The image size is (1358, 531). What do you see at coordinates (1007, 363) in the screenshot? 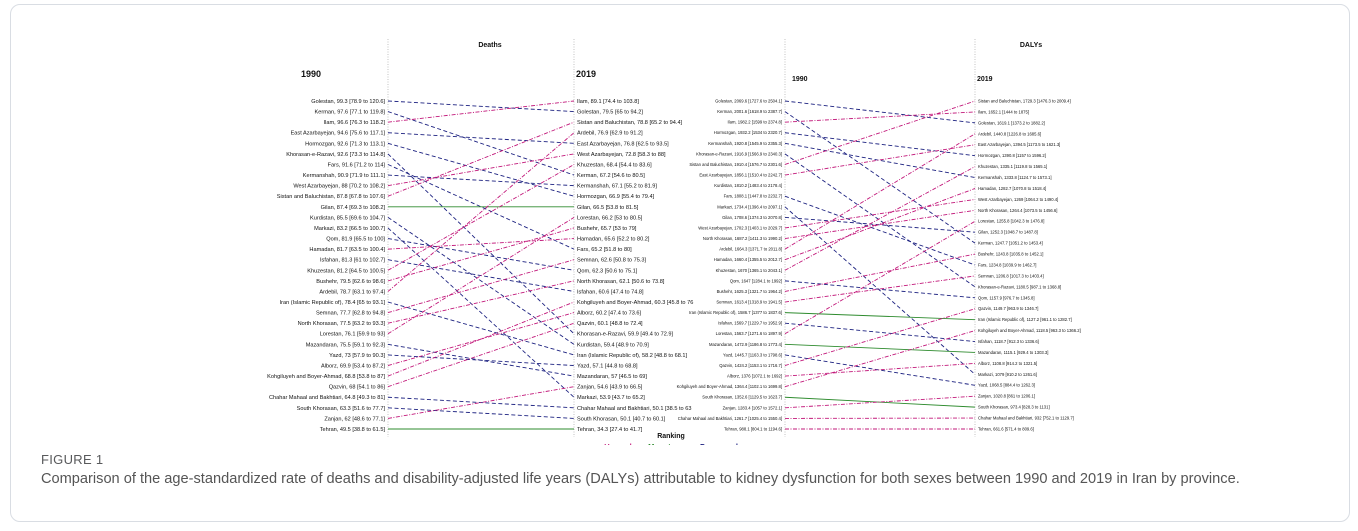
I see `right-province-label: Alborz, 1108.8 [914.2 to 1321.5]` at bounding box center [1007, 363].